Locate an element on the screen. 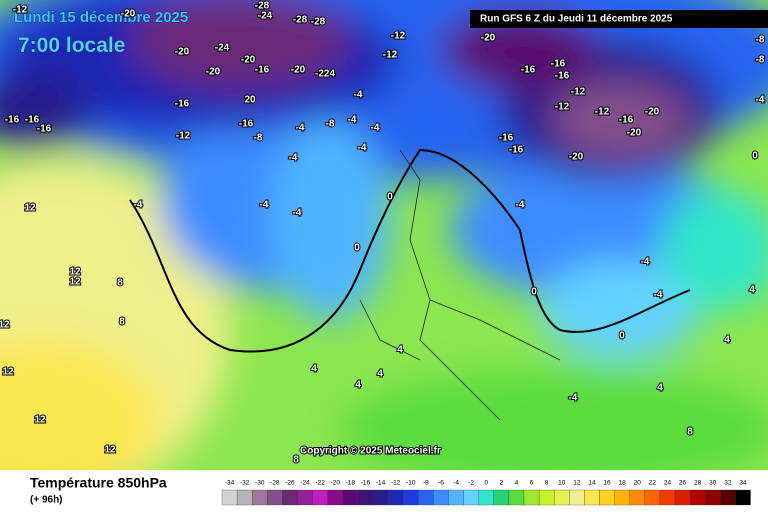 The image size is (768, 512). legend-label: 8 is located at coordinates (547, 483).